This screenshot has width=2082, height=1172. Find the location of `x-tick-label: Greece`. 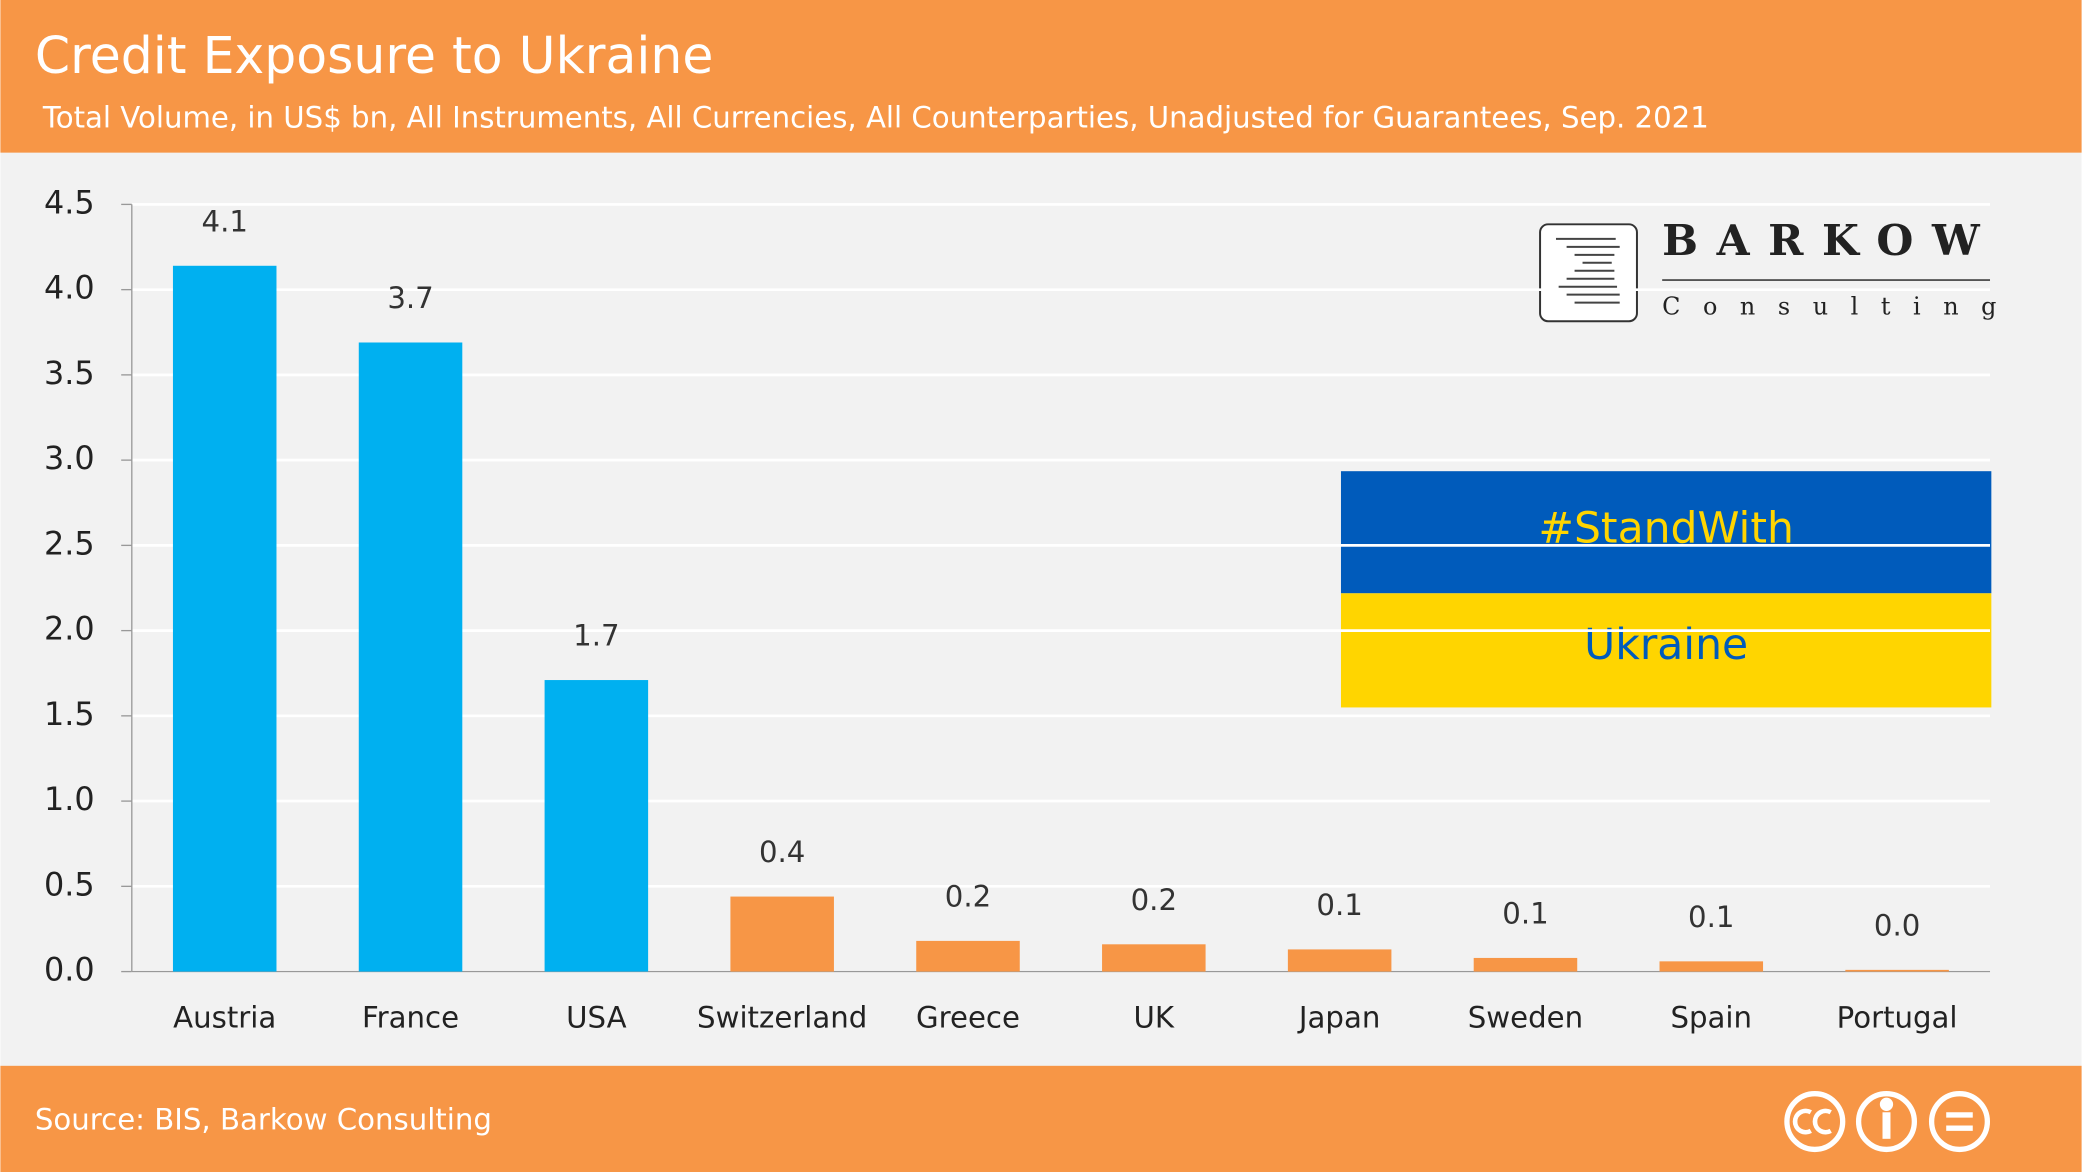

x-tick-label: Greece is located at coordinates (968, 1017).